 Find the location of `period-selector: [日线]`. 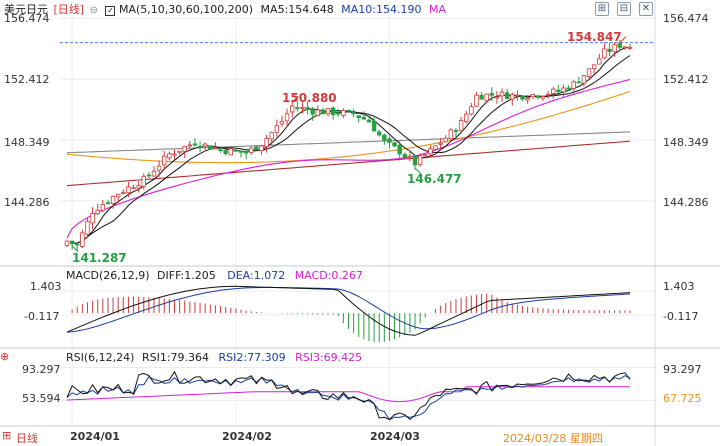

period-selector: [日线] is located at coordinates (69, 9).